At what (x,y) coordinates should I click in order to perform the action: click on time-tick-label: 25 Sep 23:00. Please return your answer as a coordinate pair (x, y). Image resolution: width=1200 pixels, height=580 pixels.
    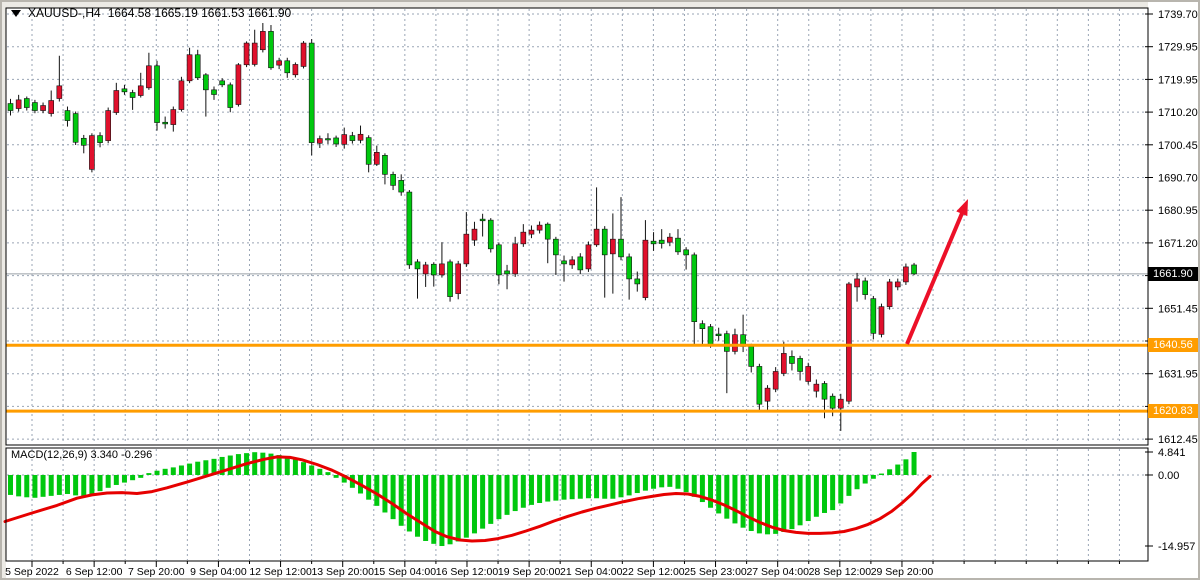
    Looking at the image, I should click on (715, 572).